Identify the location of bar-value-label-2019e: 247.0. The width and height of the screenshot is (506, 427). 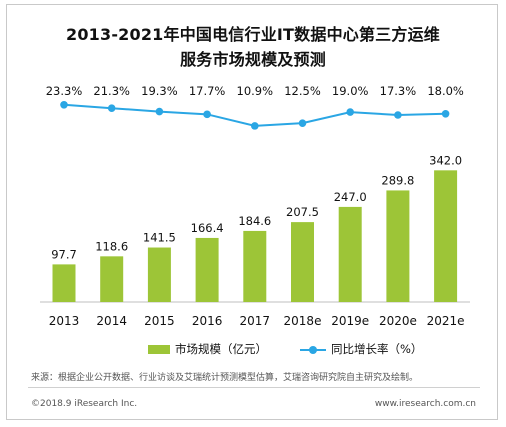
(350, 197).